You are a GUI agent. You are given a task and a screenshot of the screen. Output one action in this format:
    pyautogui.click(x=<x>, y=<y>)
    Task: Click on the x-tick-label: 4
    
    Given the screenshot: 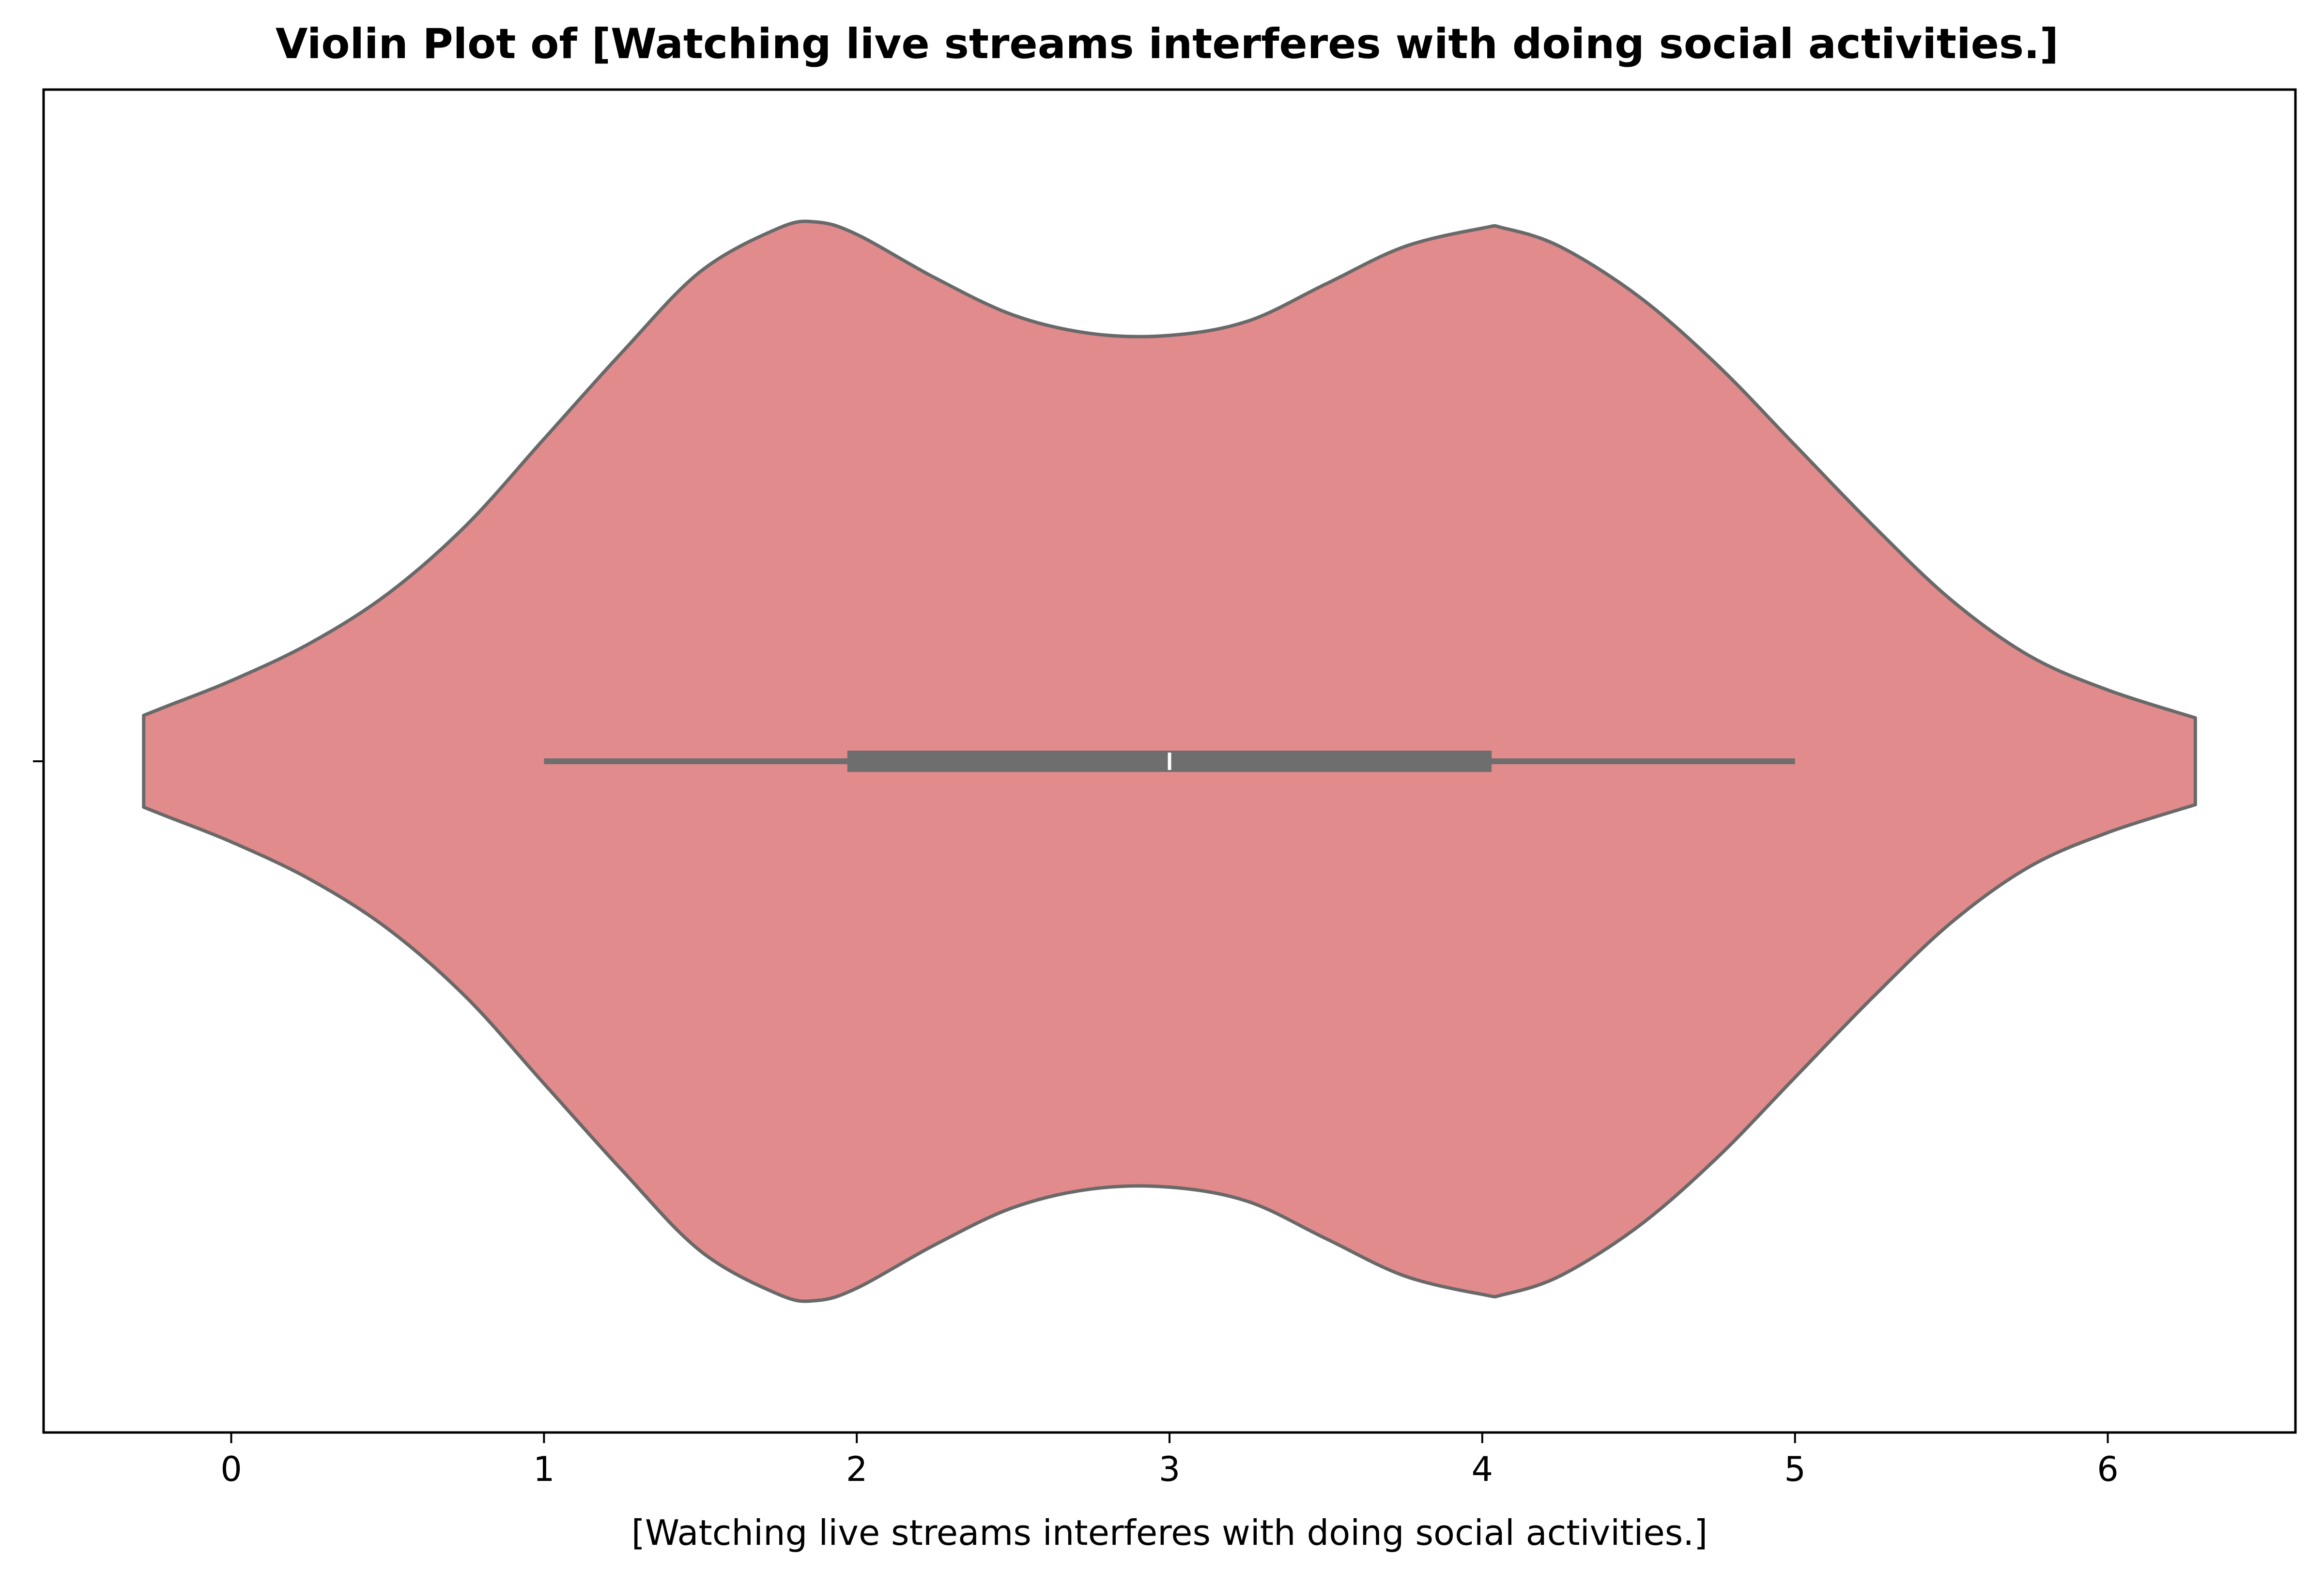 What is the action you would take?
    pyautogui.click(x=1482, y=1469)
    